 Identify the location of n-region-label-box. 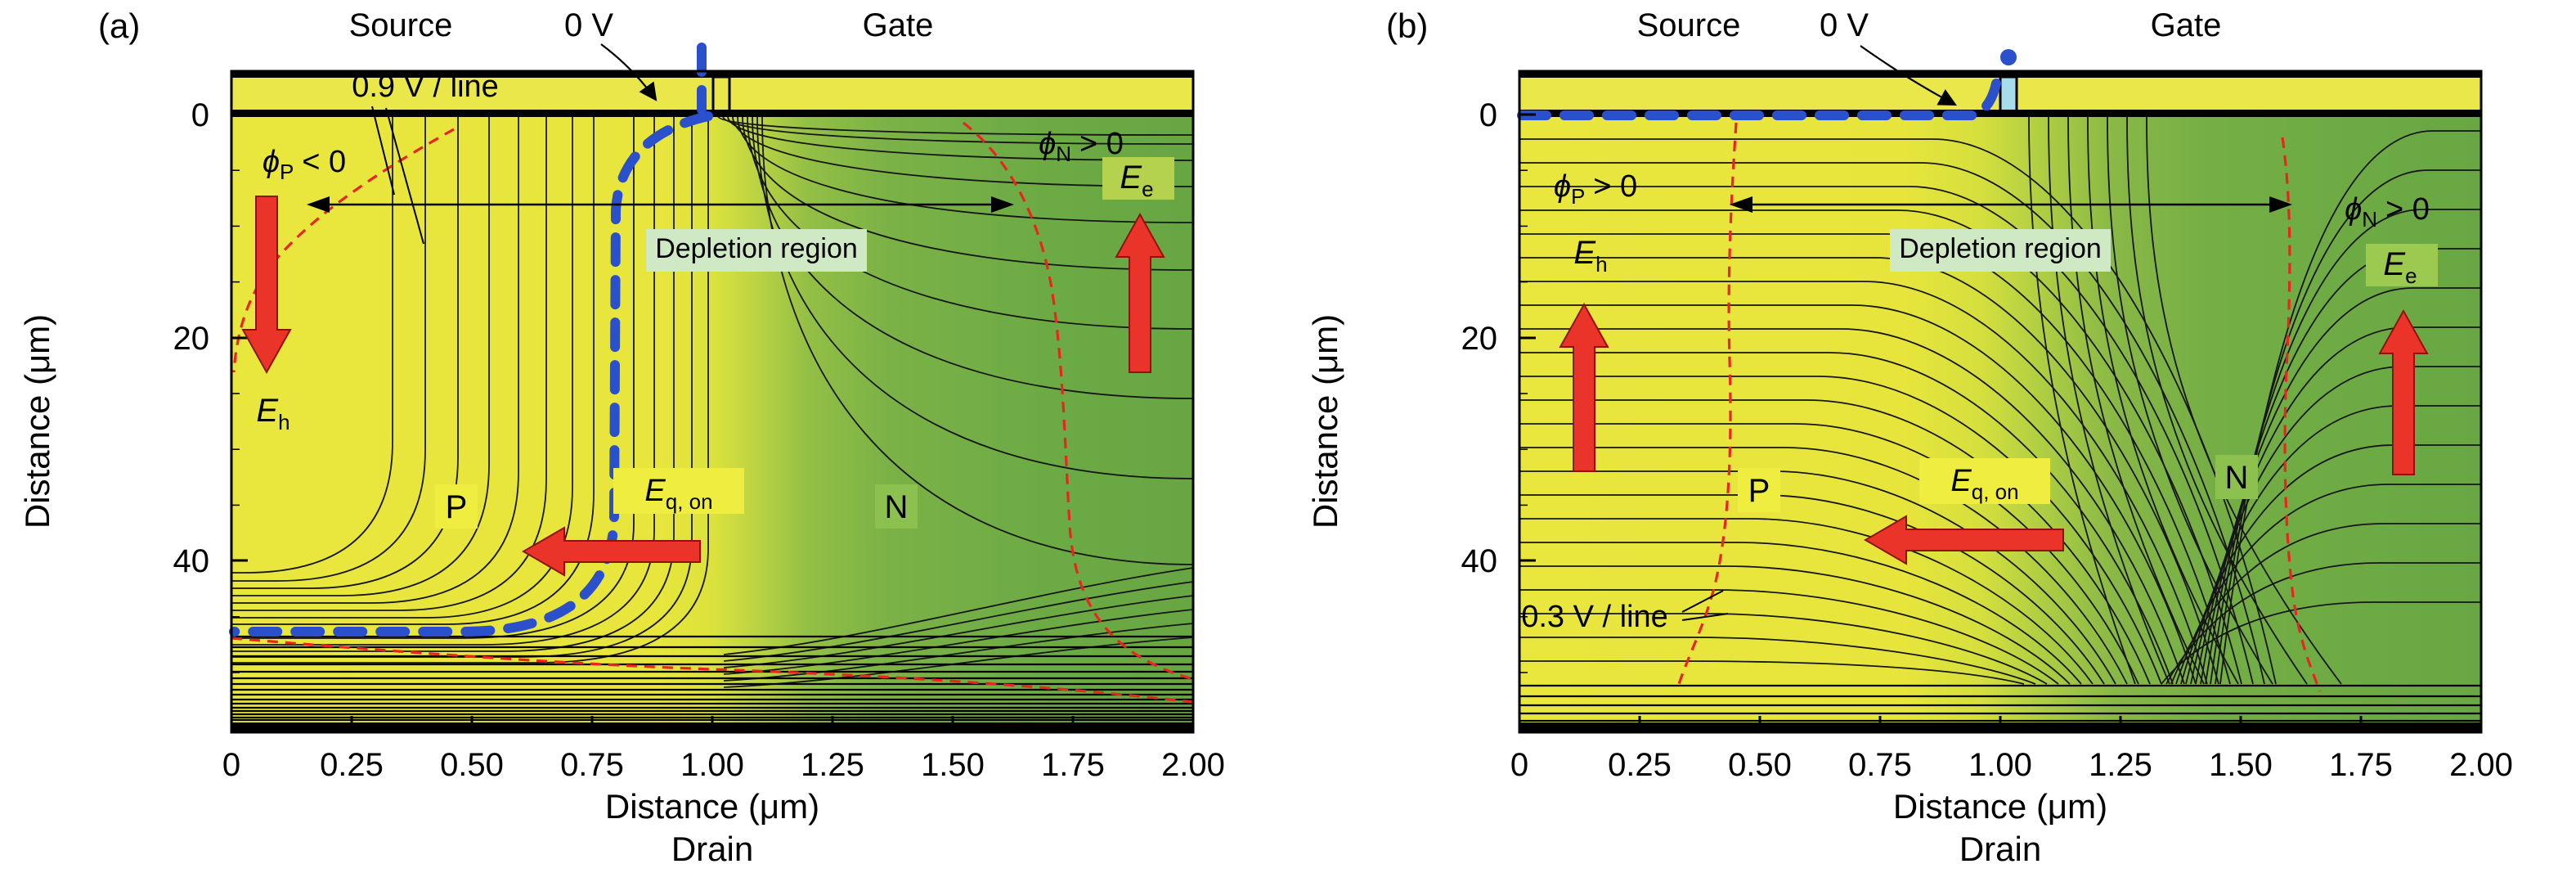
(897, 507).